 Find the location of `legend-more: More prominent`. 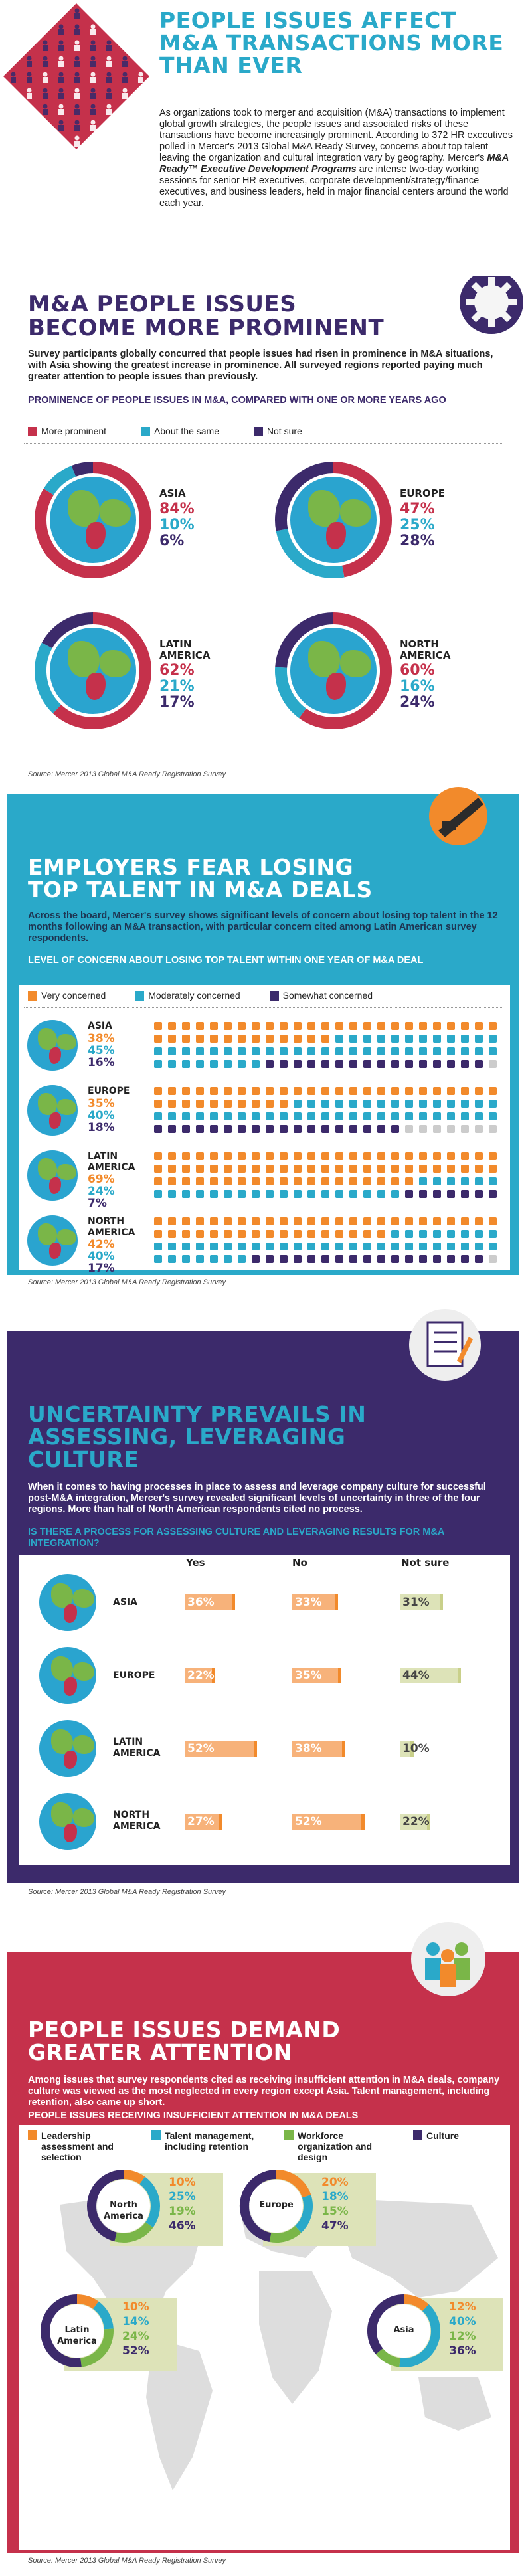

legend-more: More prominent is located at coordinates (74, 431).